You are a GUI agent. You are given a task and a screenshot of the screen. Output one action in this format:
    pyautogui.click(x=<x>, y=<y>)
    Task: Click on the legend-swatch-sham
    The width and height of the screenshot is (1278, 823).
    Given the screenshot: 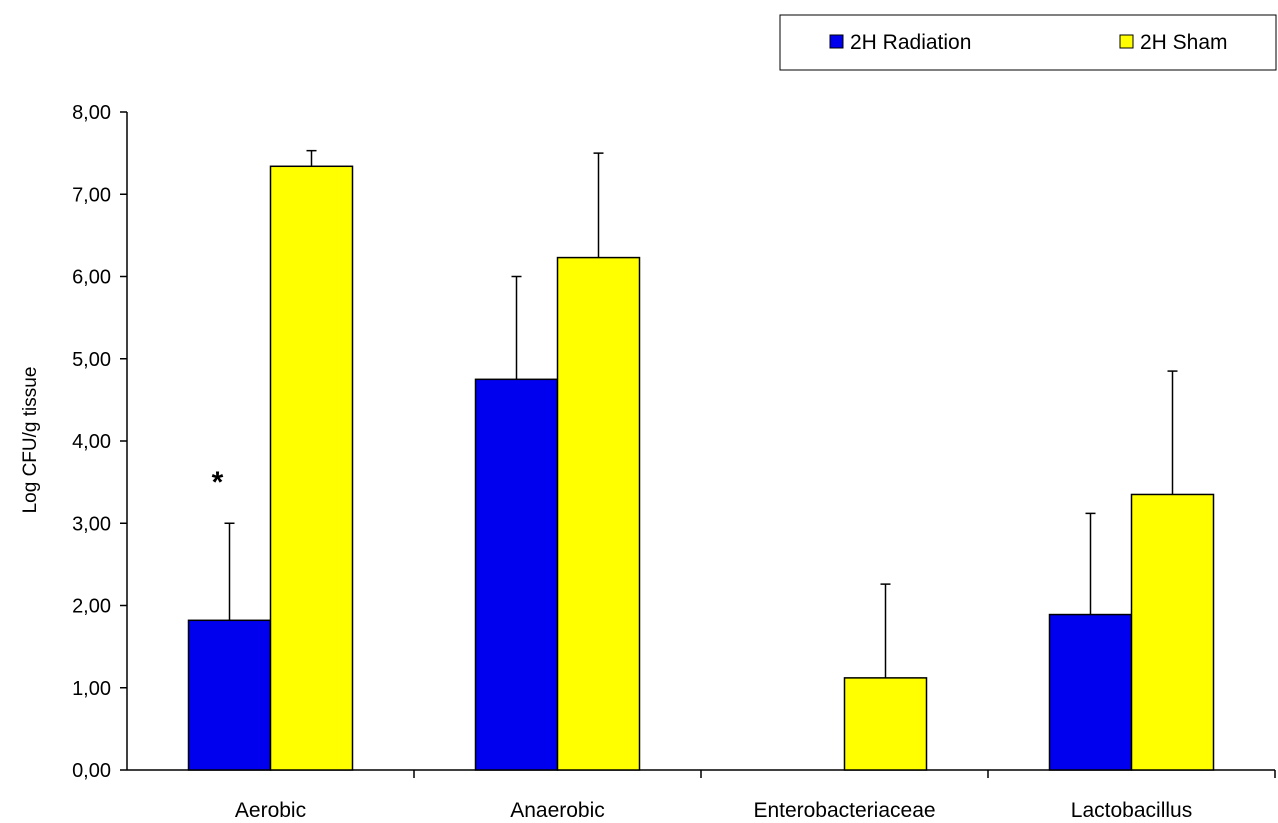 What is the action you would take?
    pyautogui.click(x=1126, y=41)
    